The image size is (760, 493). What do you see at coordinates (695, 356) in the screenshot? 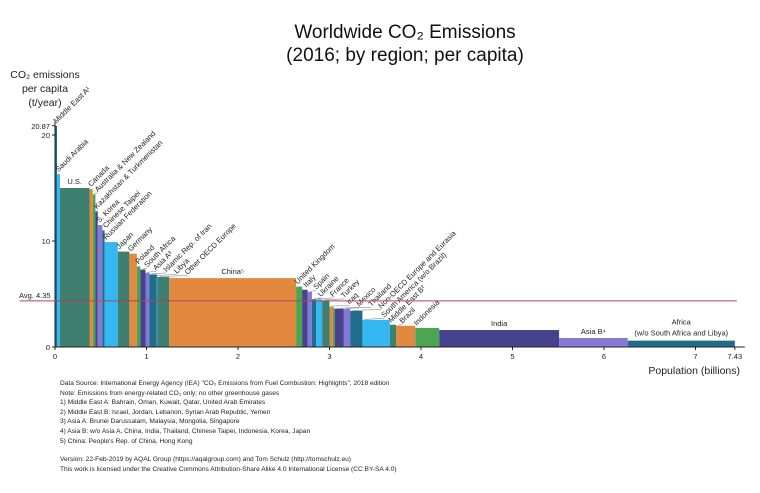
I see `x-tick-label: 7` at bounding box center [695, 356].